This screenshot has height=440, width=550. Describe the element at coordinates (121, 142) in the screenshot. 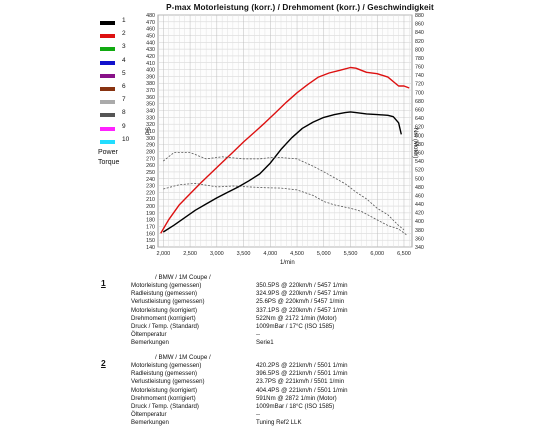

I see `legend-item: 10` at that location.